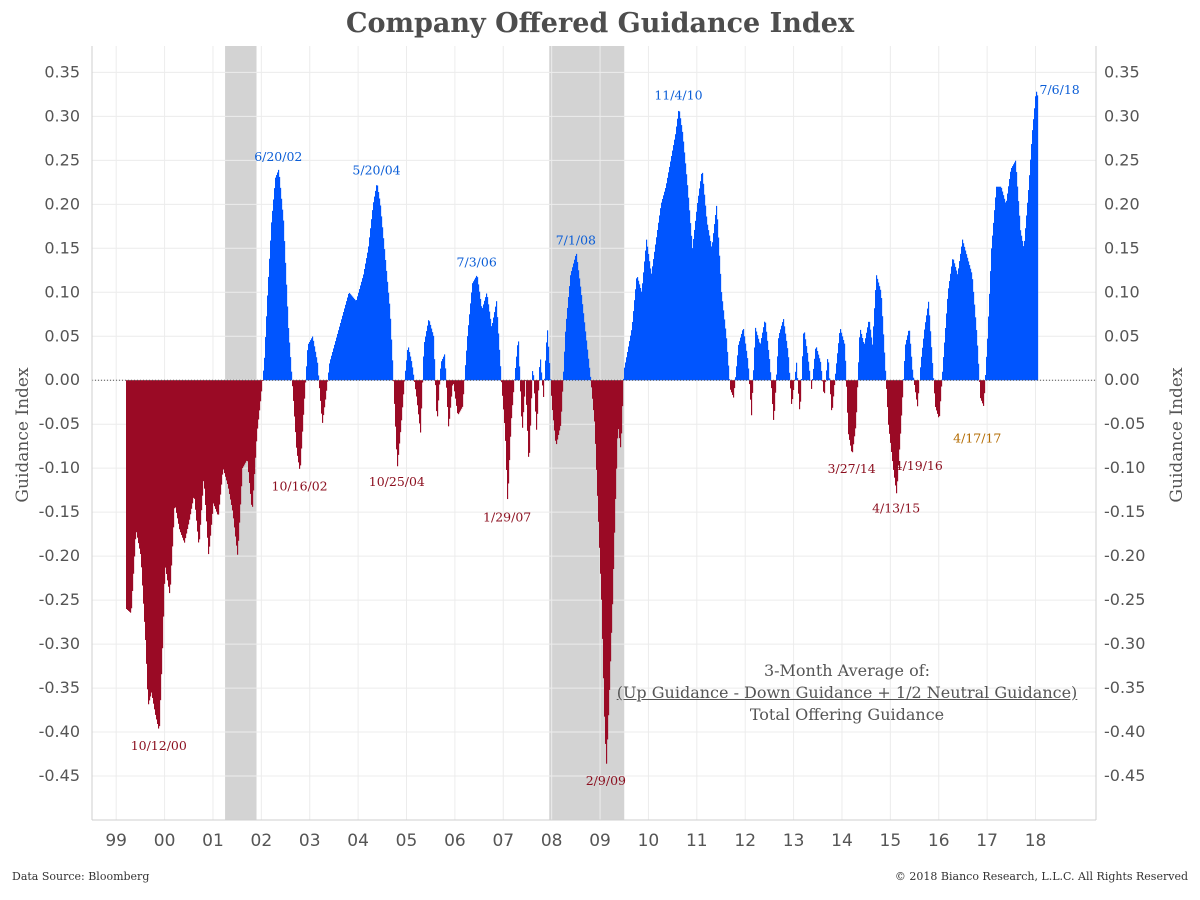  What do you see at coordinates (407, 841) in the screenshot?
I see `x-tick-label: 05` at bounding box center [407, 841].